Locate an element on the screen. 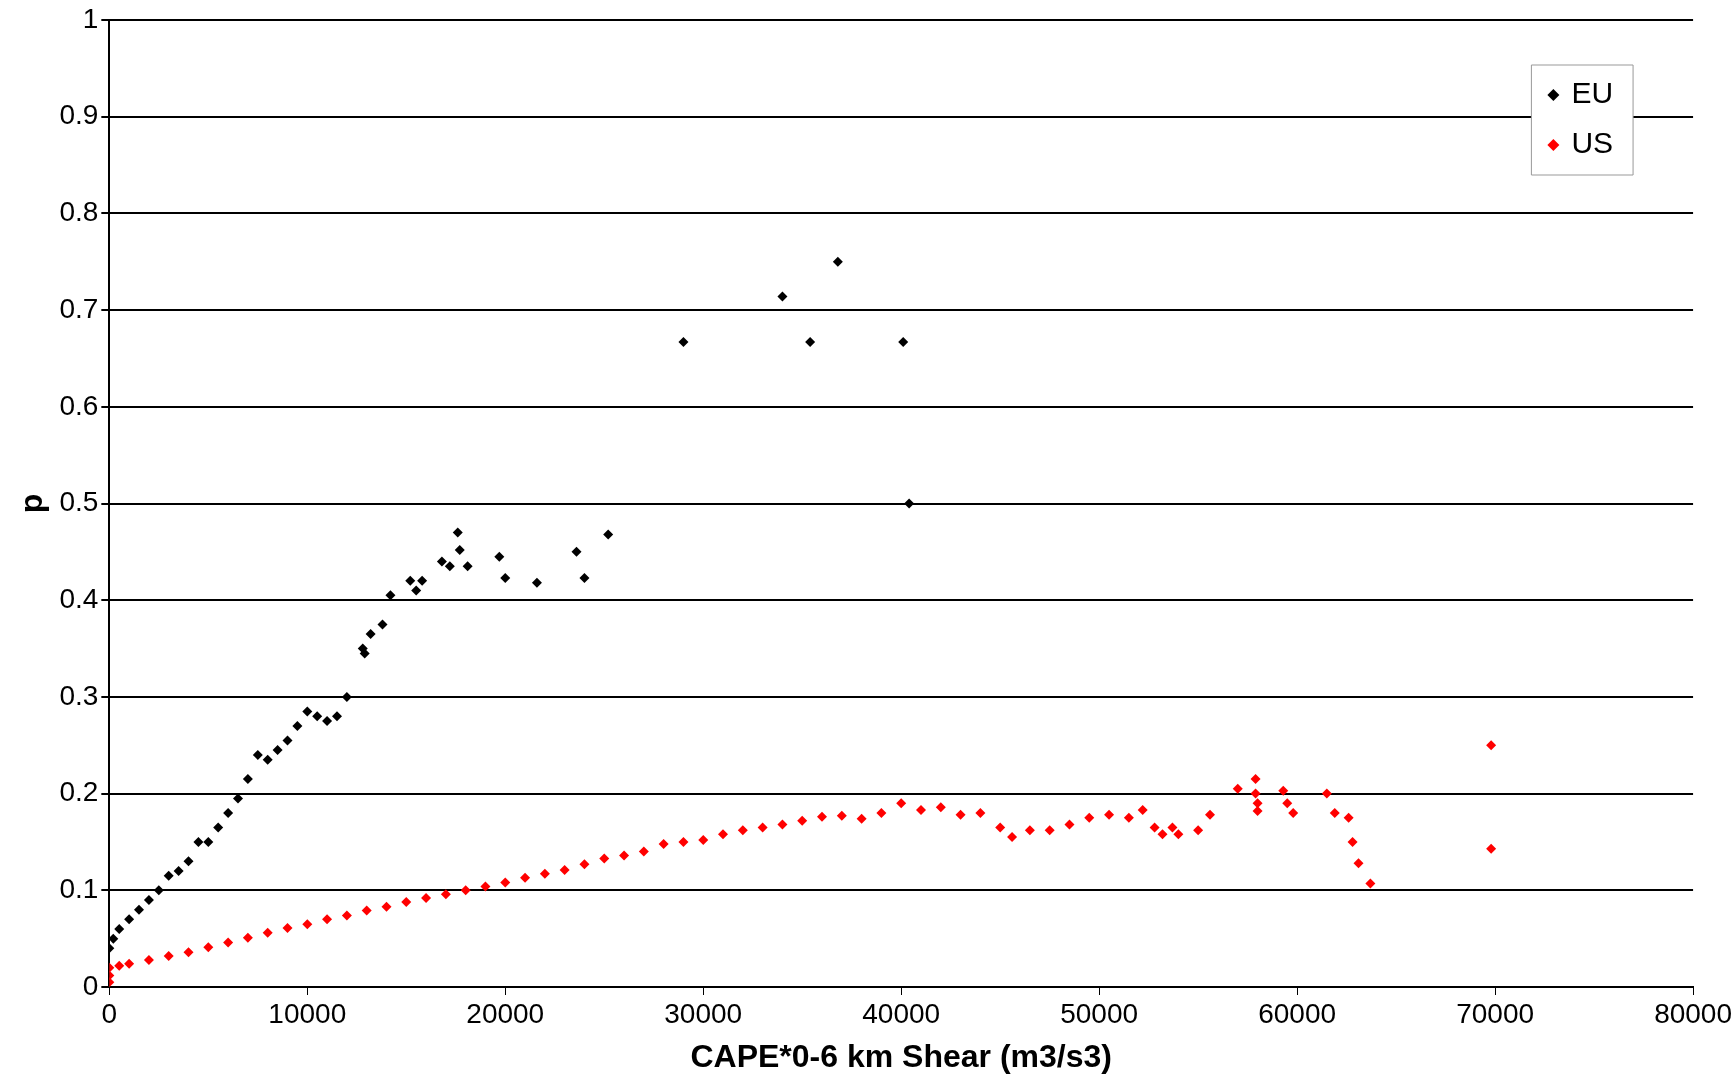 The width and height of the screenshot is (1735, 1091). x-tick-label: 50000 is located at coordinates (1099, 1013).